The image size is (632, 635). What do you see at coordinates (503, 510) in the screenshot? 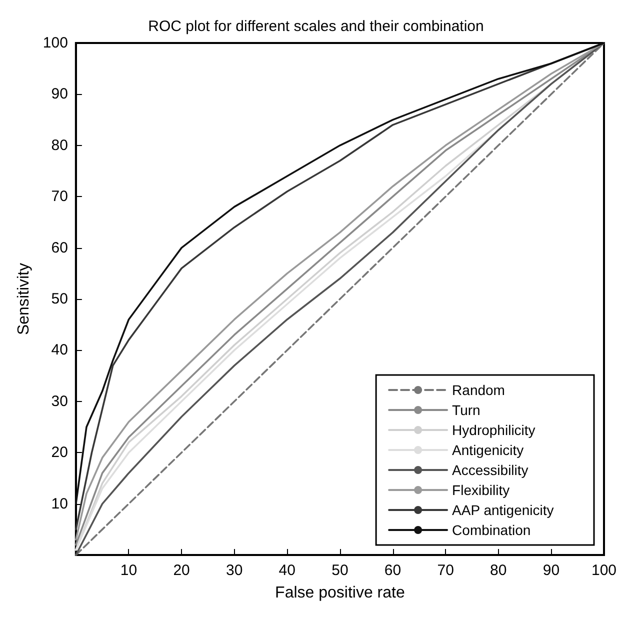
I see `legend-label: AAP antigenicity` at bounding box center [503, 510].